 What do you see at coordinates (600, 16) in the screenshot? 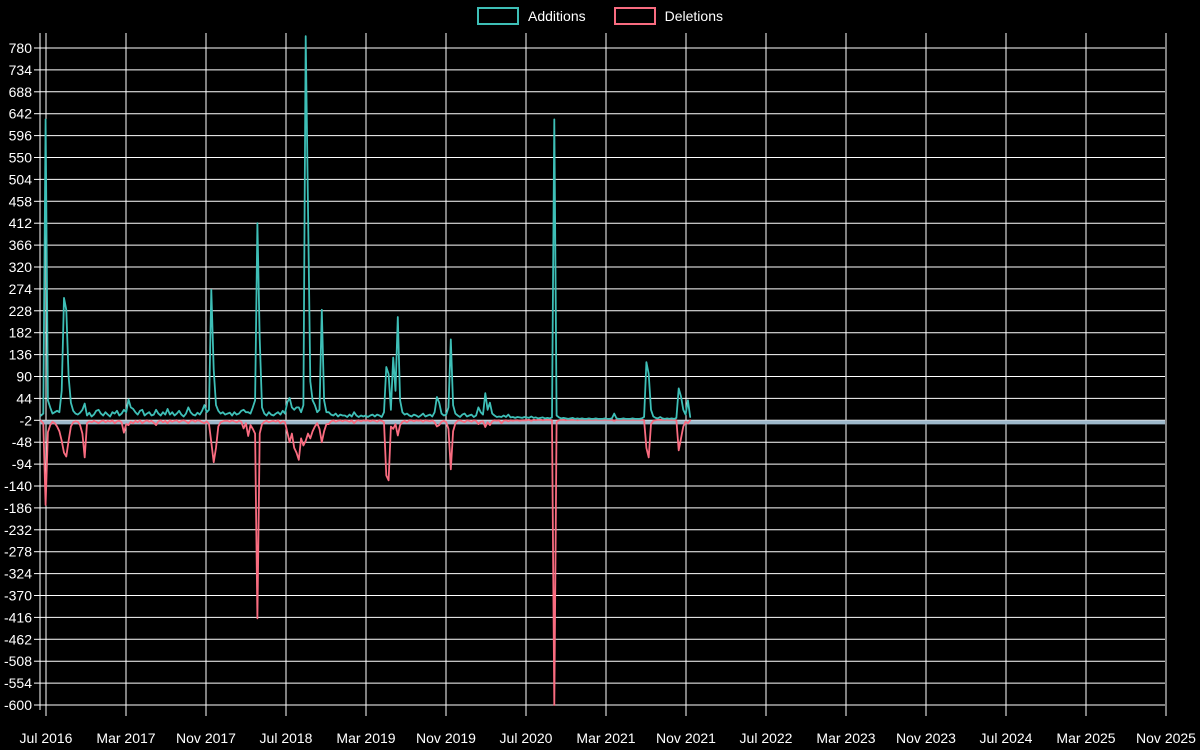
I see `chart-legend: Additions Deletions` at bounding box center [600, 16].